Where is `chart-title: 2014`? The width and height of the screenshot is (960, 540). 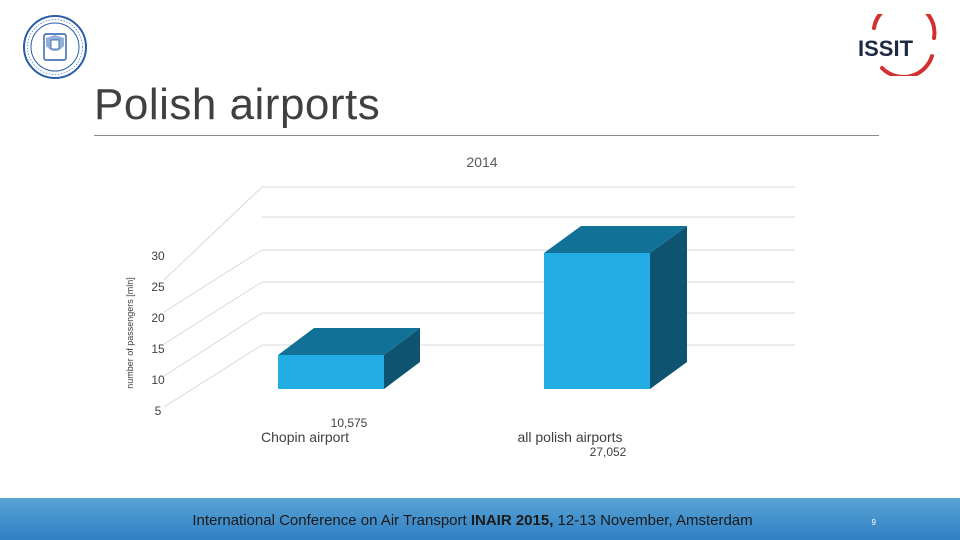
chart-title: 2014 is located at coordinates (481, 162).